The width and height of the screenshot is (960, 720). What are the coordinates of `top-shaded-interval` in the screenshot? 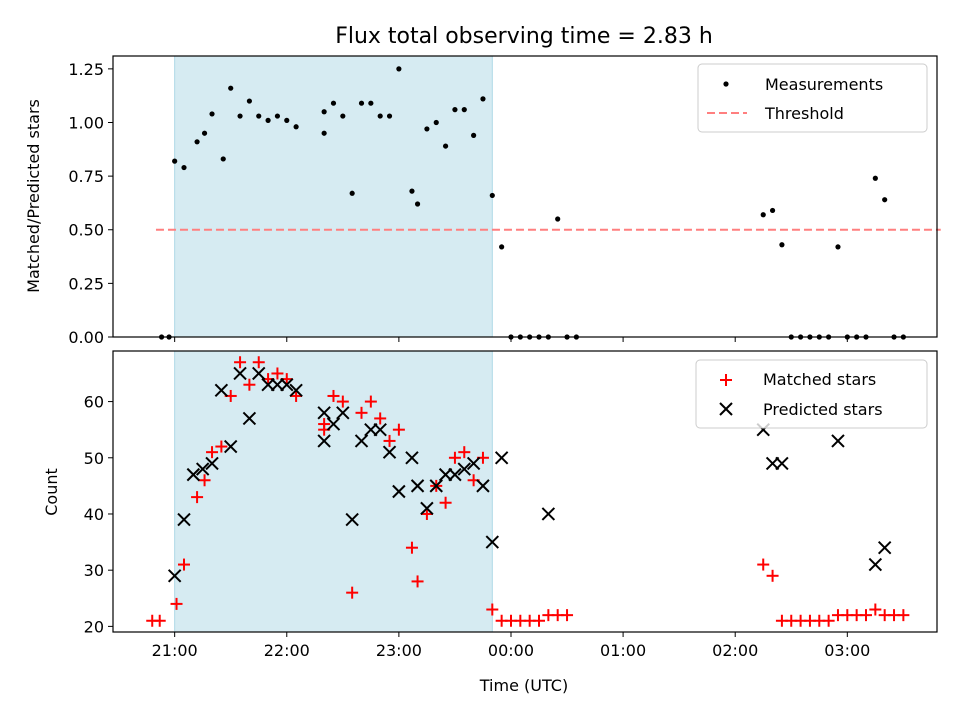 It's located at (333, 196).